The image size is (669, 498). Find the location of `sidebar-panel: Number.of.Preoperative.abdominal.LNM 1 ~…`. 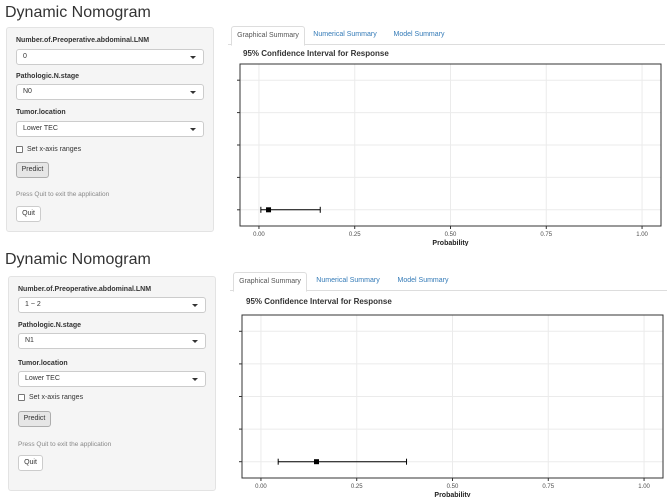

sidebar-panel: Number.of.Preoperative.abdominal.LNM 1 ~… is located at coordinates (112, 383).